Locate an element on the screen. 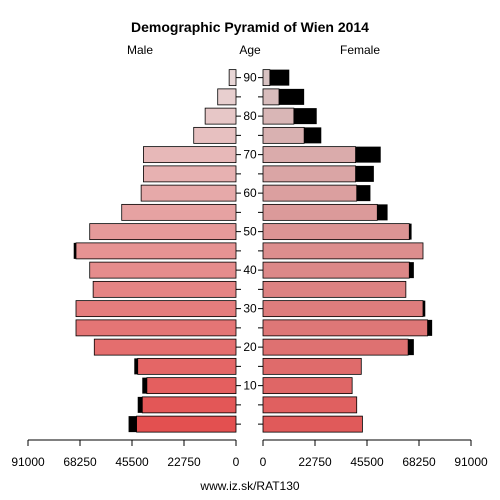 Image resolution: width=500 pixels, height=500 pixels. x-tick-label-male-0: 0 is located at coordinates (236, 462).